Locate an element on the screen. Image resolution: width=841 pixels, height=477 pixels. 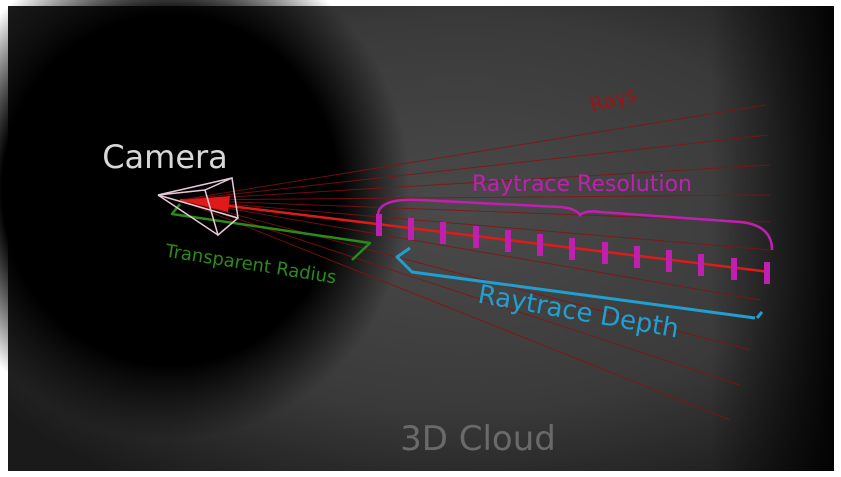
ray-origin is located at coordinates (205, 204).